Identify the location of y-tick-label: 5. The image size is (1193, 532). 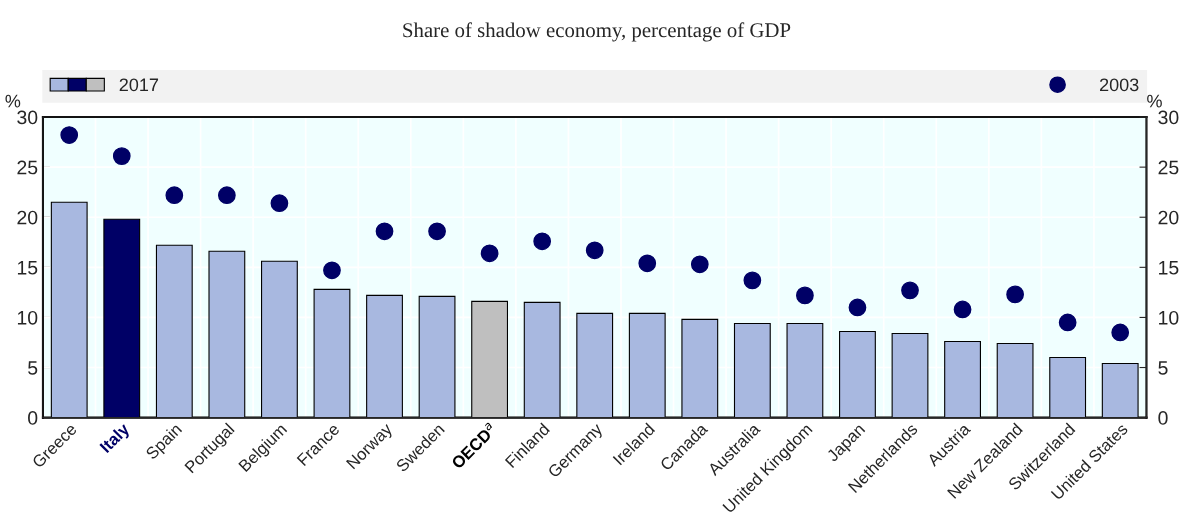
(33, 368).